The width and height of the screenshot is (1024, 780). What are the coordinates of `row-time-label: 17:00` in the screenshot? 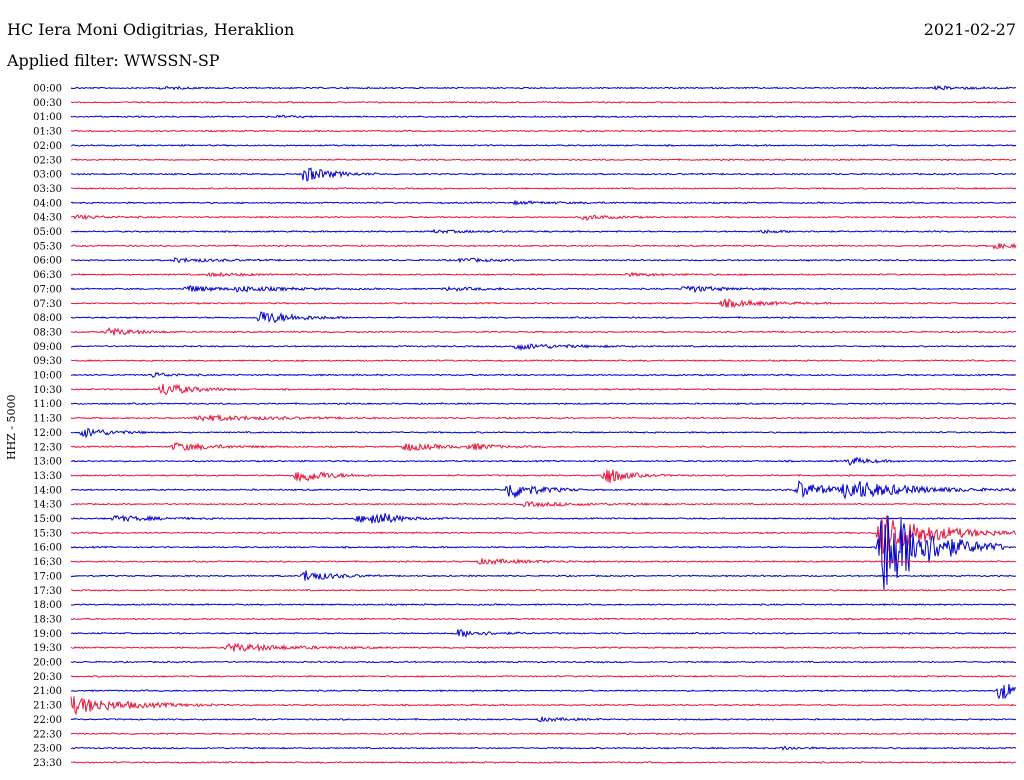 It's located at (47, 576).